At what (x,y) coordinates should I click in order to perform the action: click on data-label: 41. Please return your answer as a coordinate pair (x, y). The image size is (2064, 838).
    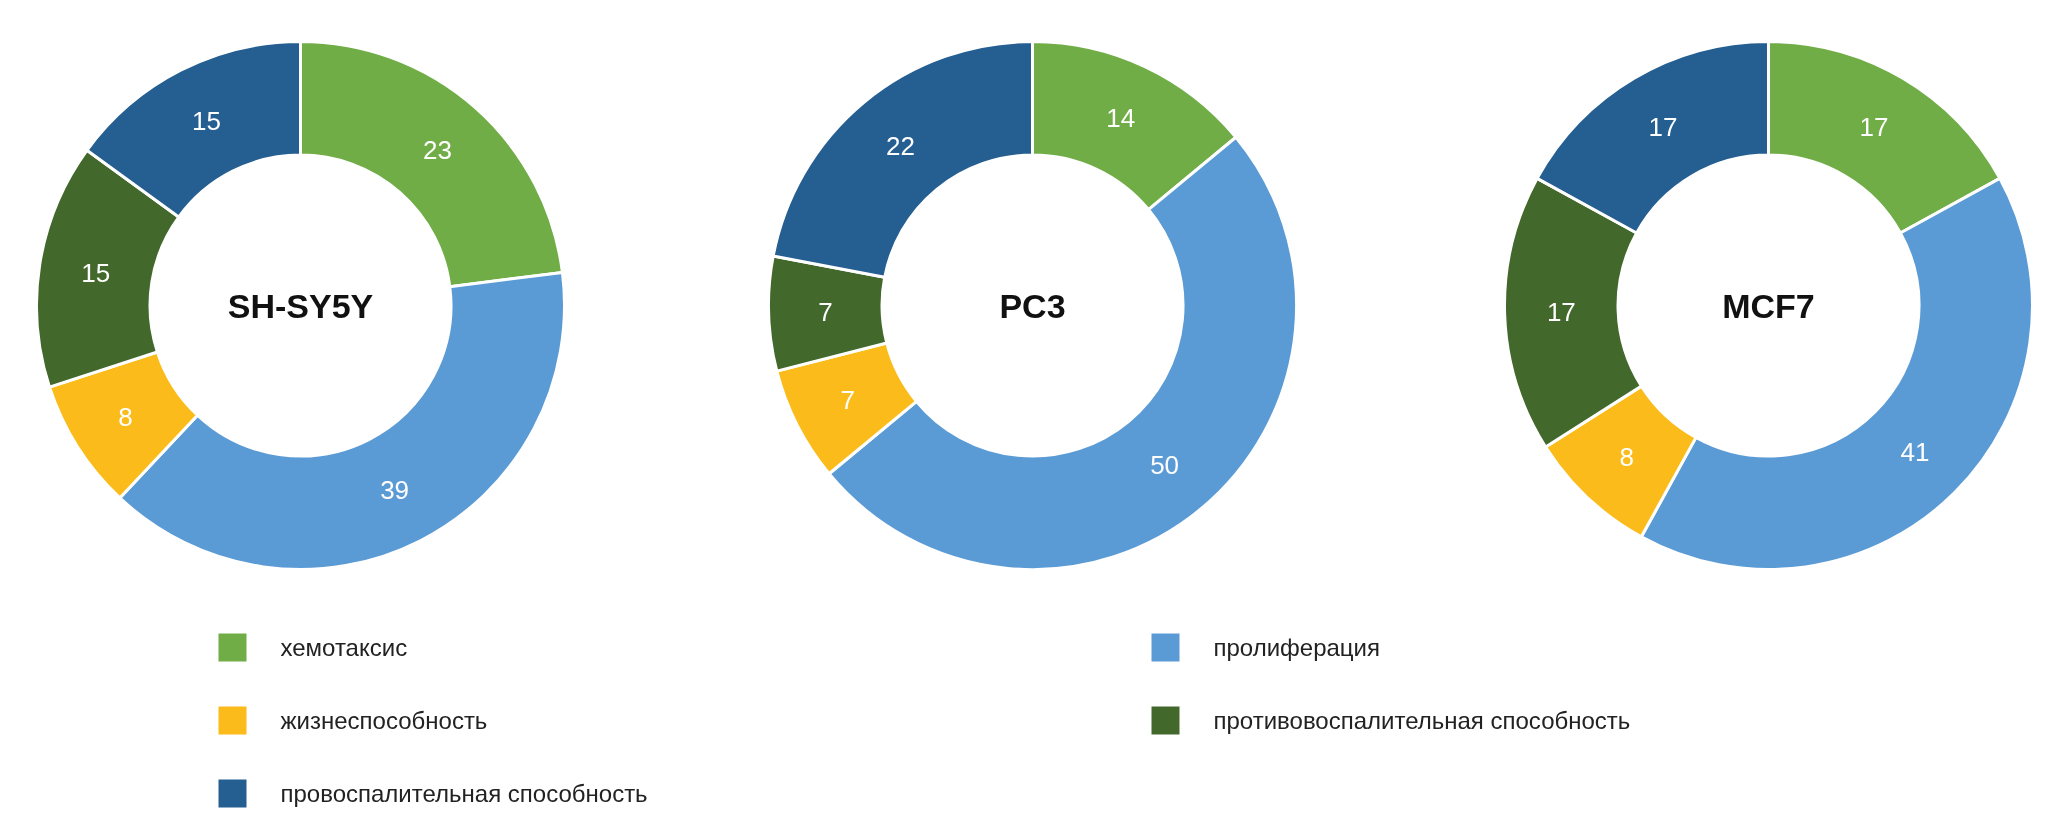
    Looking at the image, I should click on (1915, 452).